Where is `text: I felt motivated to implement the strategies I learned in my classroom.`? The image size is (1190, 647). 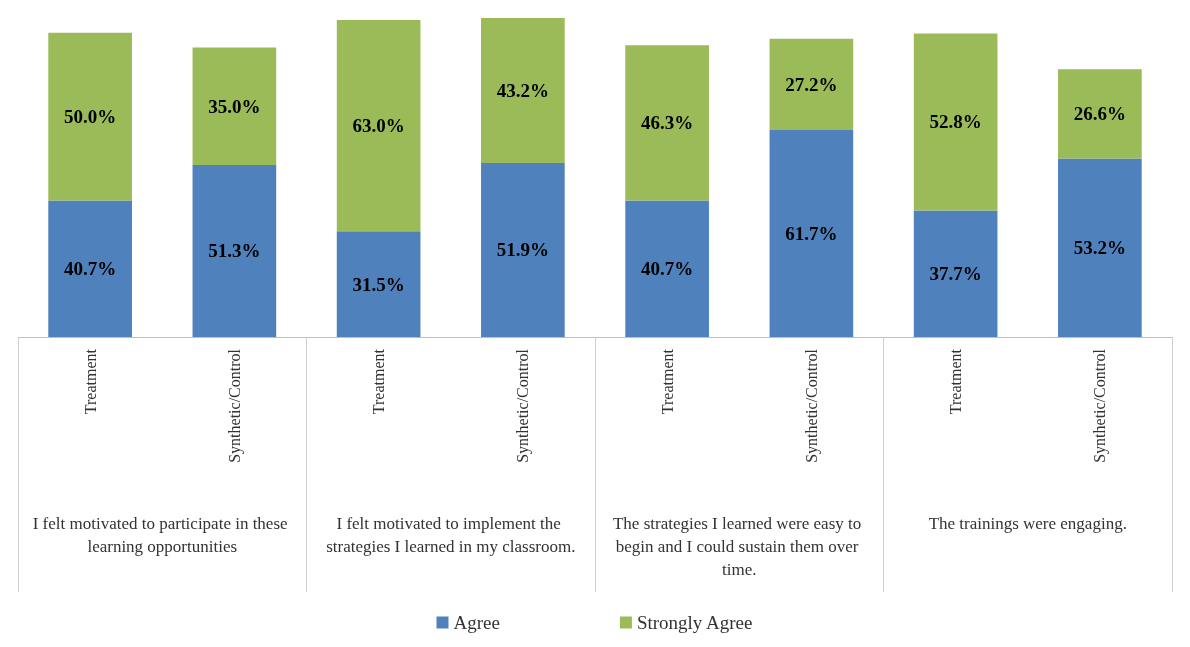
text: I felt motivated to implement the strategies I learned in my classroom. is located at coordinates (451, 535).